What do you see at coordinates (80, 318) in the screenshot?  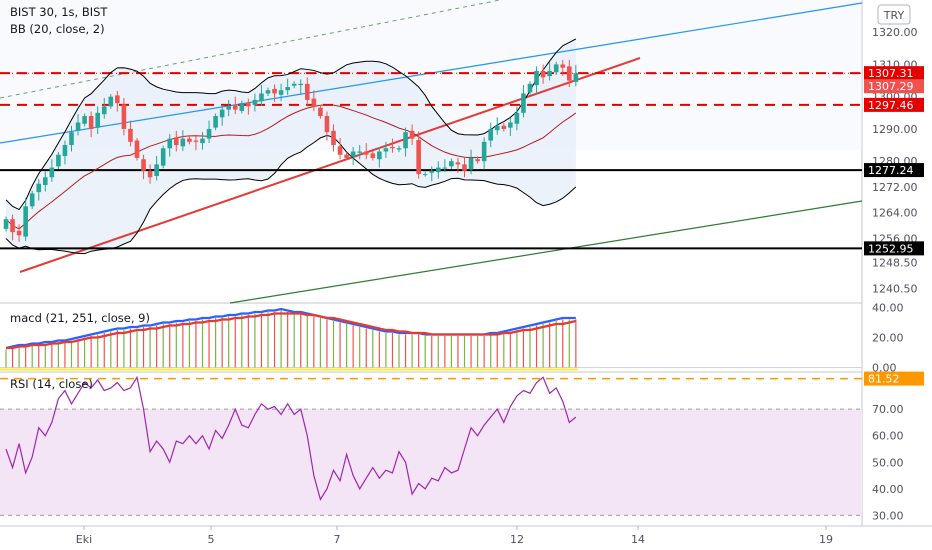 I see `macd-legend: macd (21, 251, close, 9)` at bounding box center [80, 318].